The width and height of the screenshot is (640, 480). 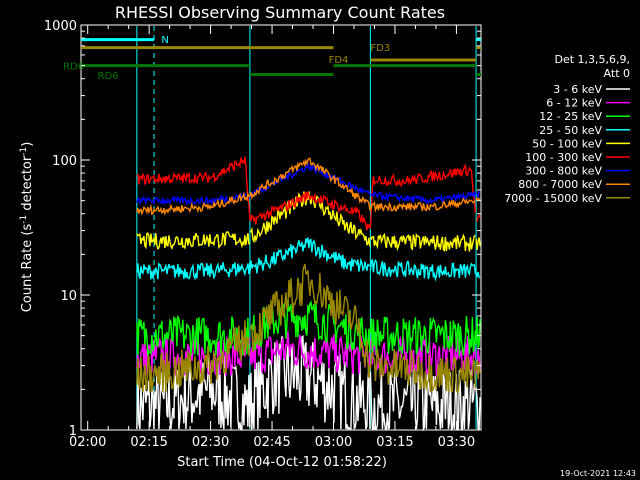 What do you see at coordinates (210, 442) in the screenshot?
I see `x-tick-label: 02:30` at bounding box center [210, 442].